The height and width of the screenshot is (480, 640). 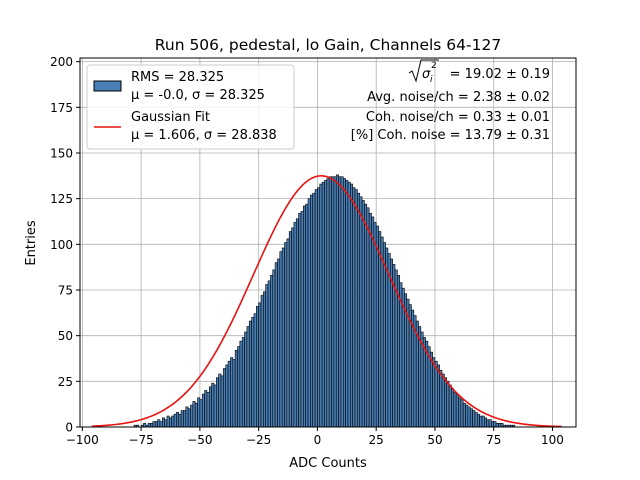 What do you see at coordinates (426, 74) in the screenshot?
I see `sigma-symbol: σ` at bounding box center [426, 74].